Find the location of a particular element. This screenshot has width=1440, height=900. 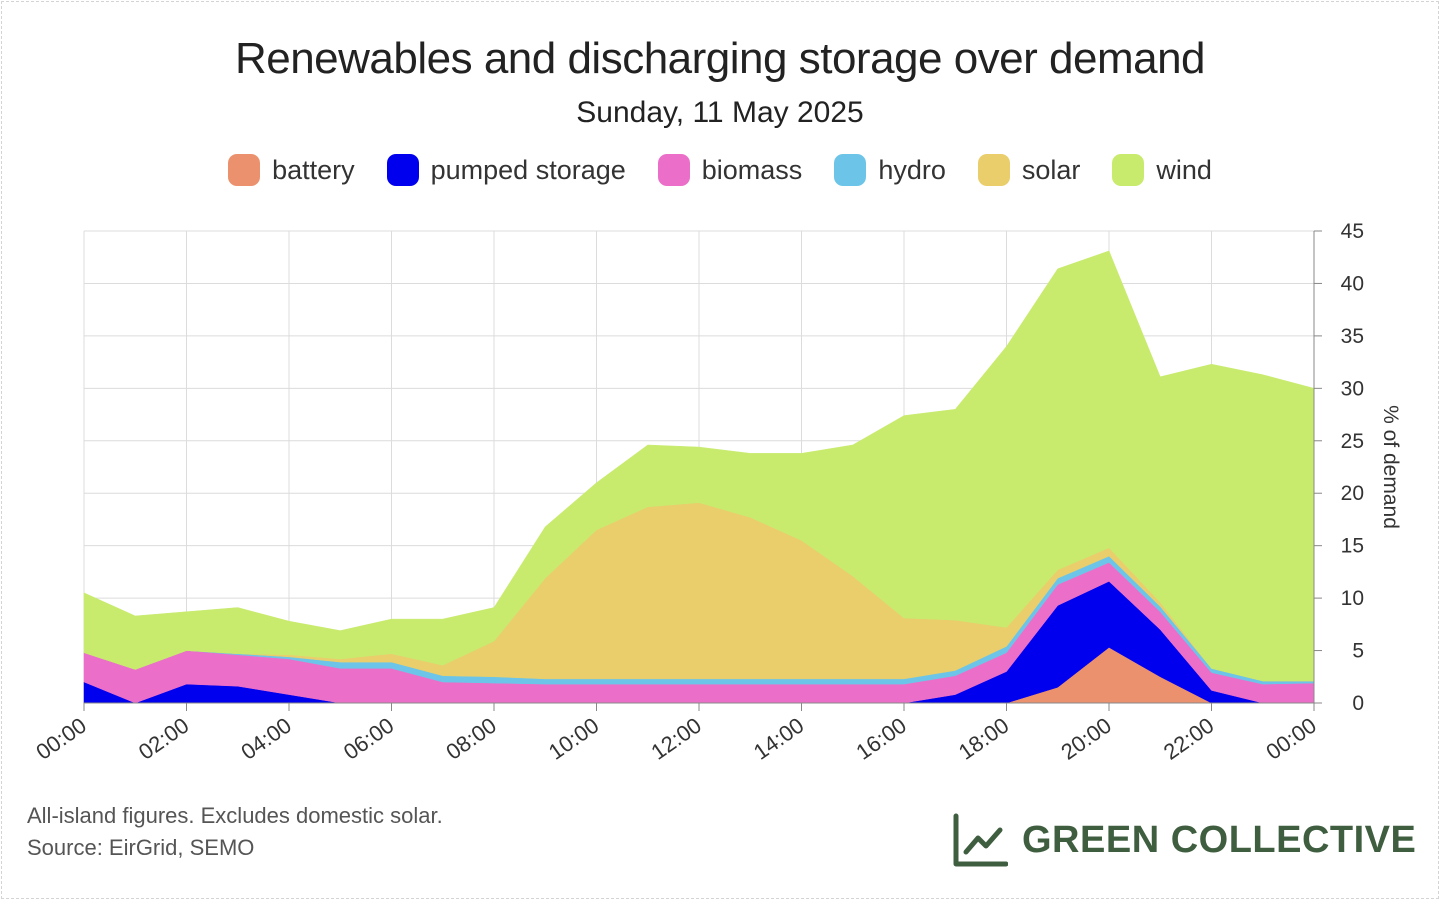

x-tick-label: 06:00 is located at coordinates (368, 739).